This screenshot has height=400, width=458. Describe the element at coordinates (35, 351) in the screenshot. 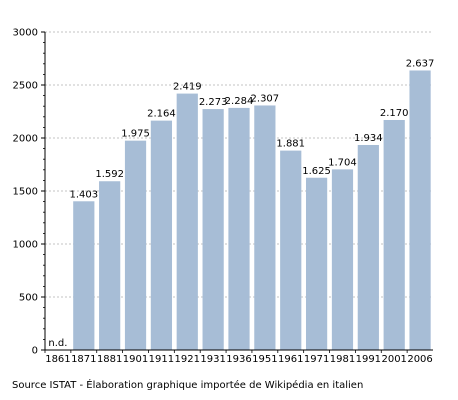

I see `y-tick-label: 0` at that location.